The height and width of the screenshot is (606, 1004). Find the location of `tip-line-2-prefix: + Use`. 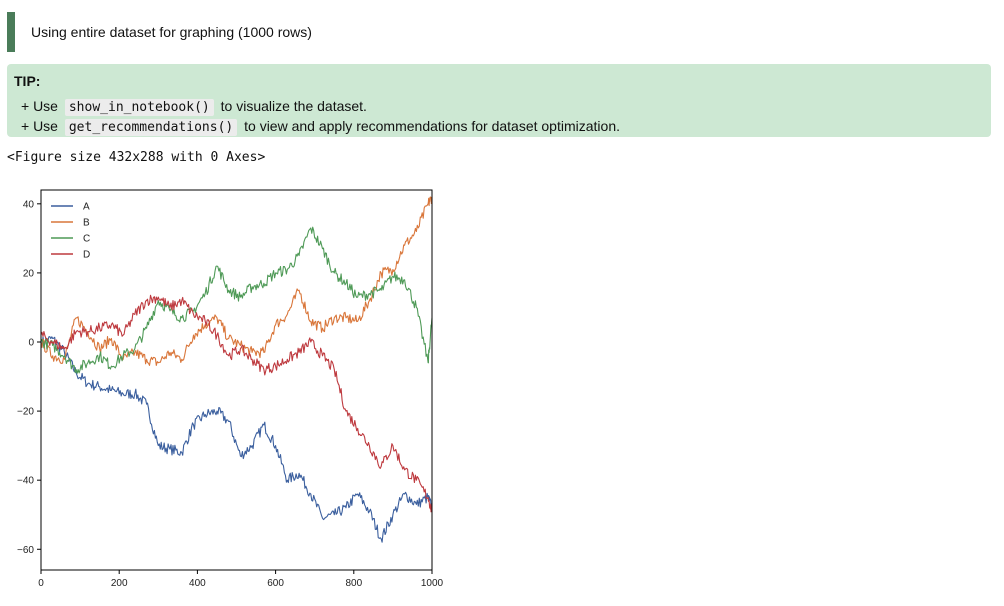

tip-line-2-prefix: + Use is located at coordinates (39, 126).